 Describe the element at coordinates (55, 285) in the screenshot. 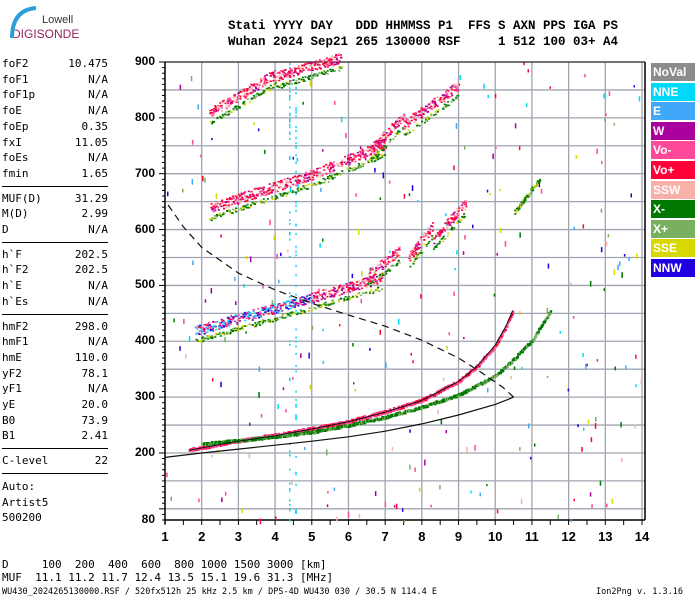

I see `param-he: h`E N/A` at that location.